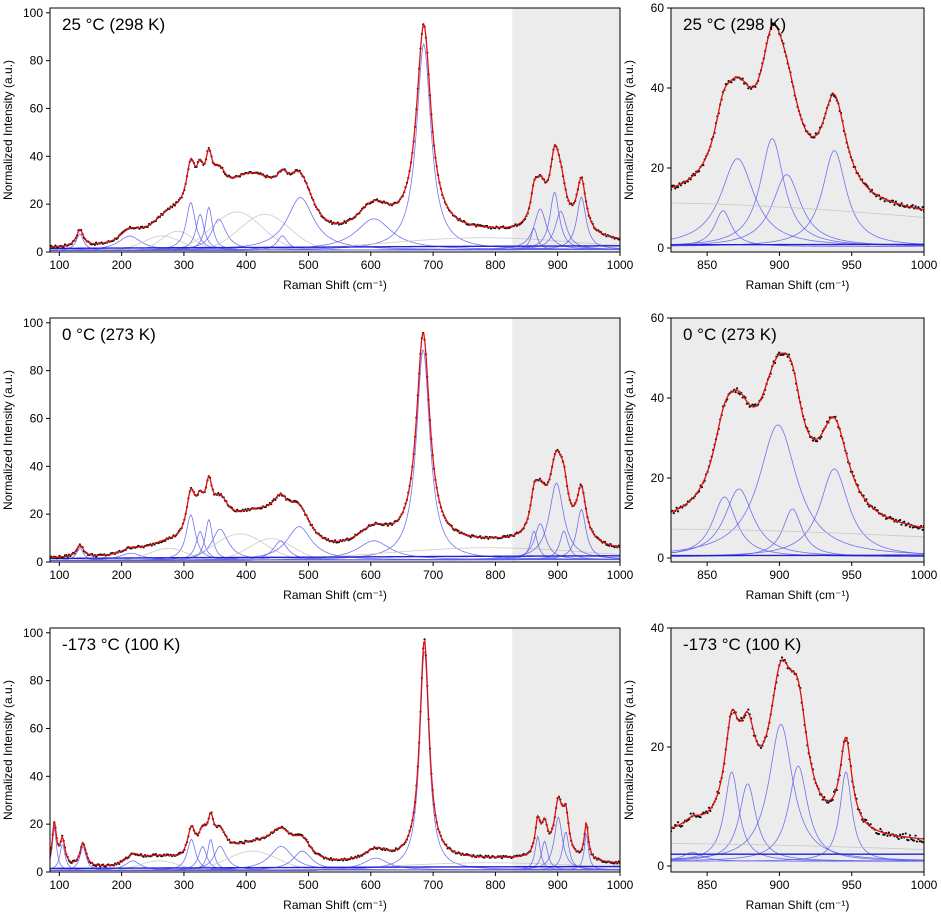 Image resolution: width=941 pixels, height=918 pixels. I want to click on x-tick-label: 400, so click(246, 575).